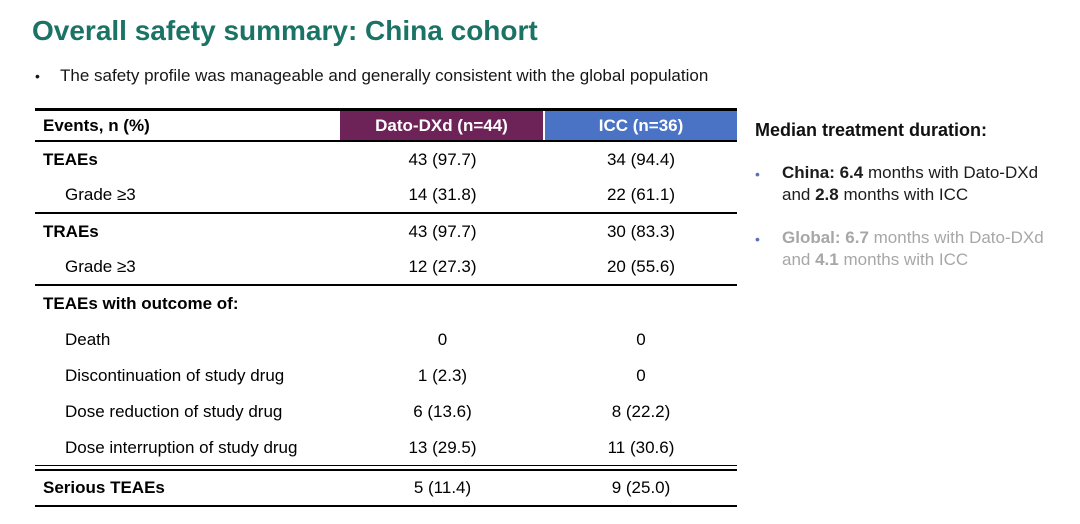 The height and width of the screenshot is (524, 1080). What do you see at coordinates (641, 231) in the screenshot?
I see `cell-icc: 30 (83.3)` at bounding box center [641, 231].